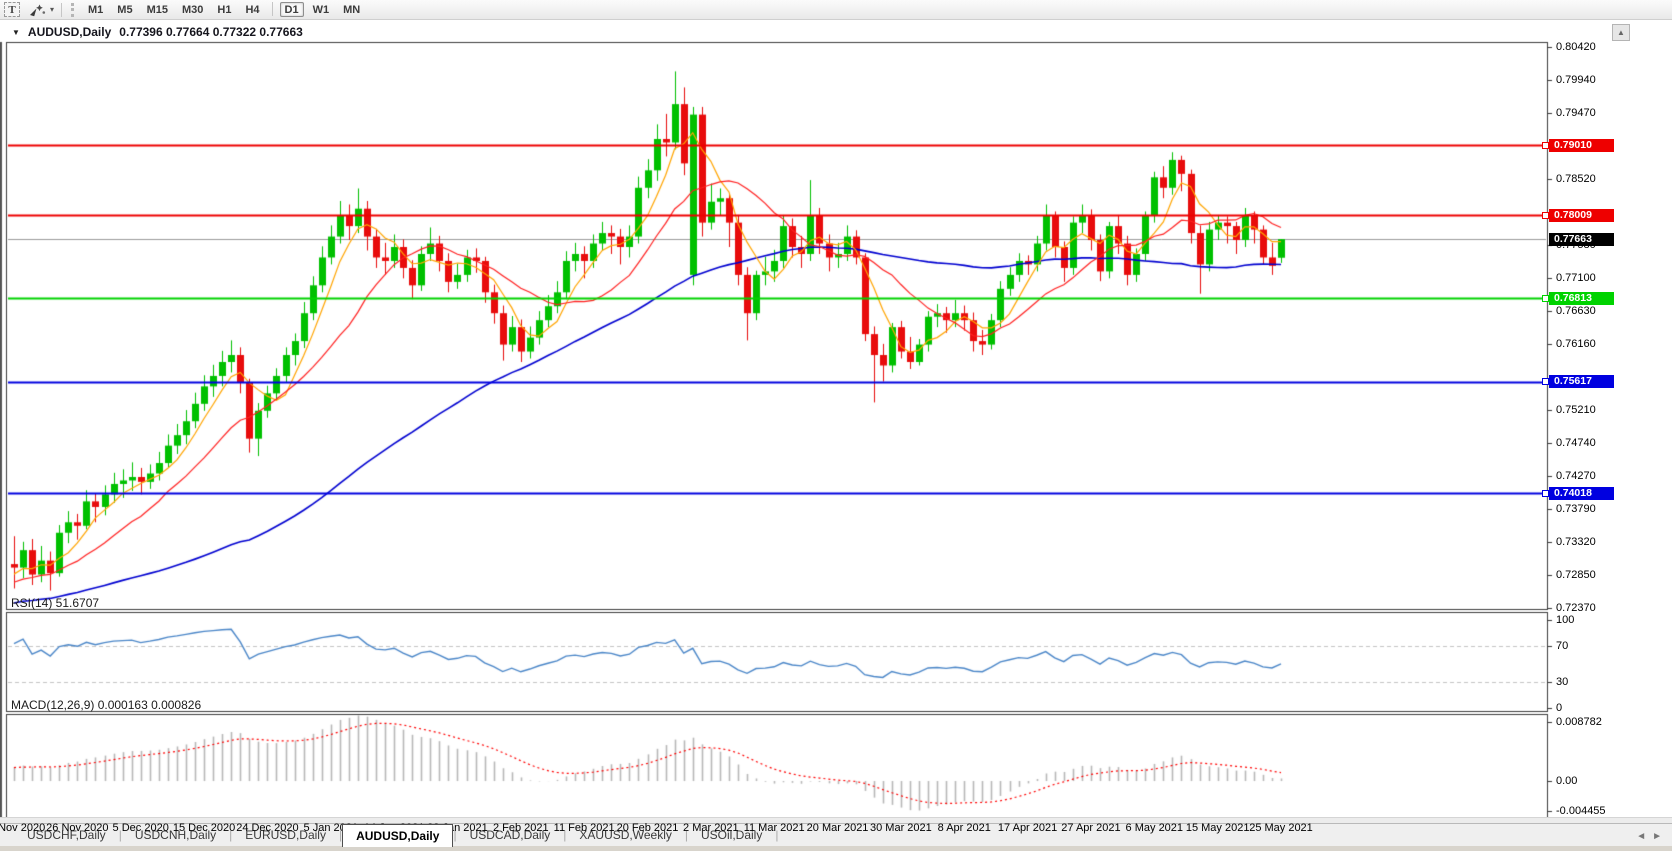  What do you see at coordinates (1578, 298) in the screenshot?
I see `price-level-tag: 0.76813` at bounding box center [1578, 298].